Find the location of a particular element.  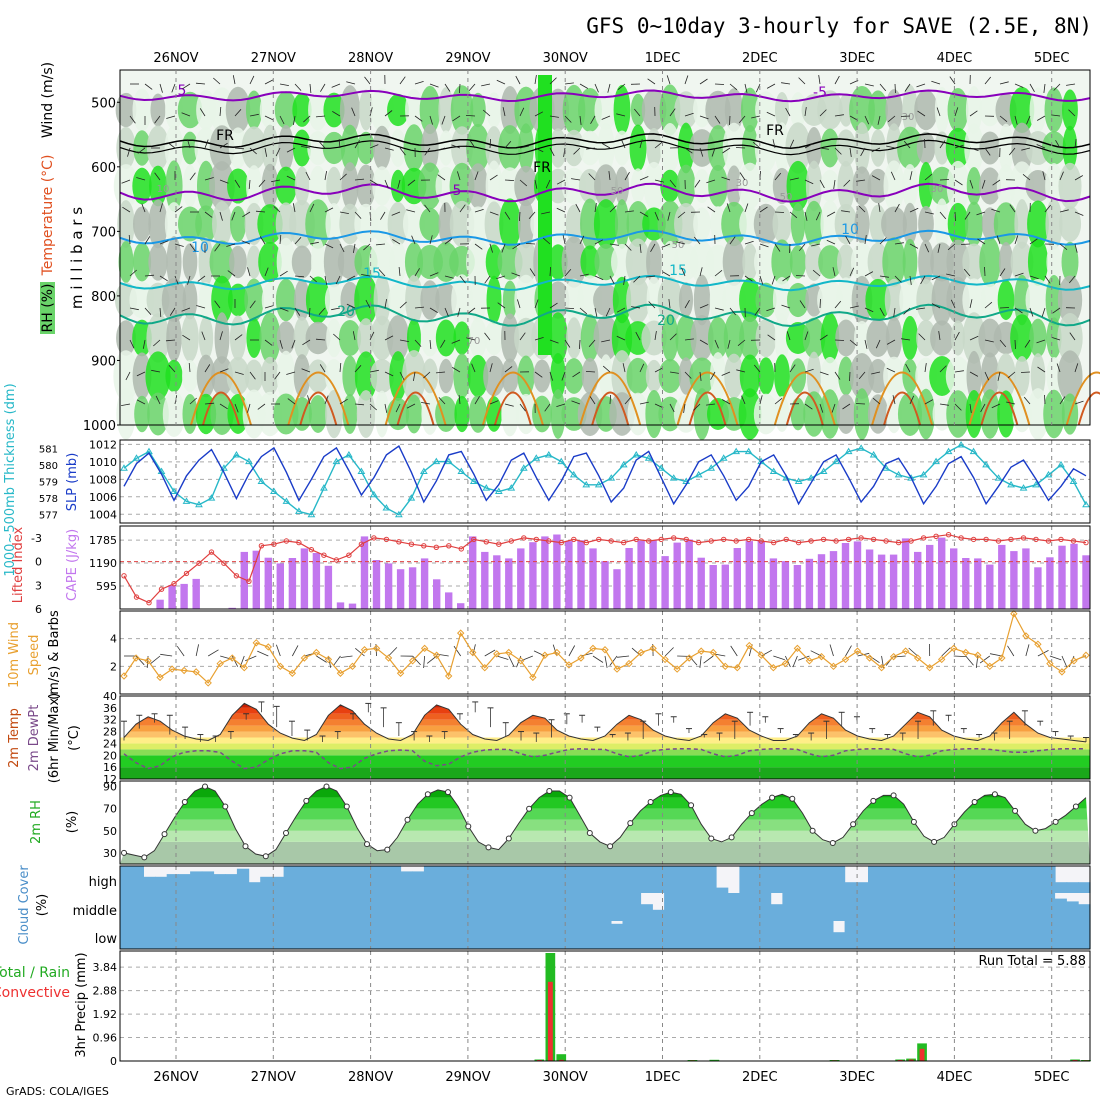

rh-point is located at coordinates (205, 786).